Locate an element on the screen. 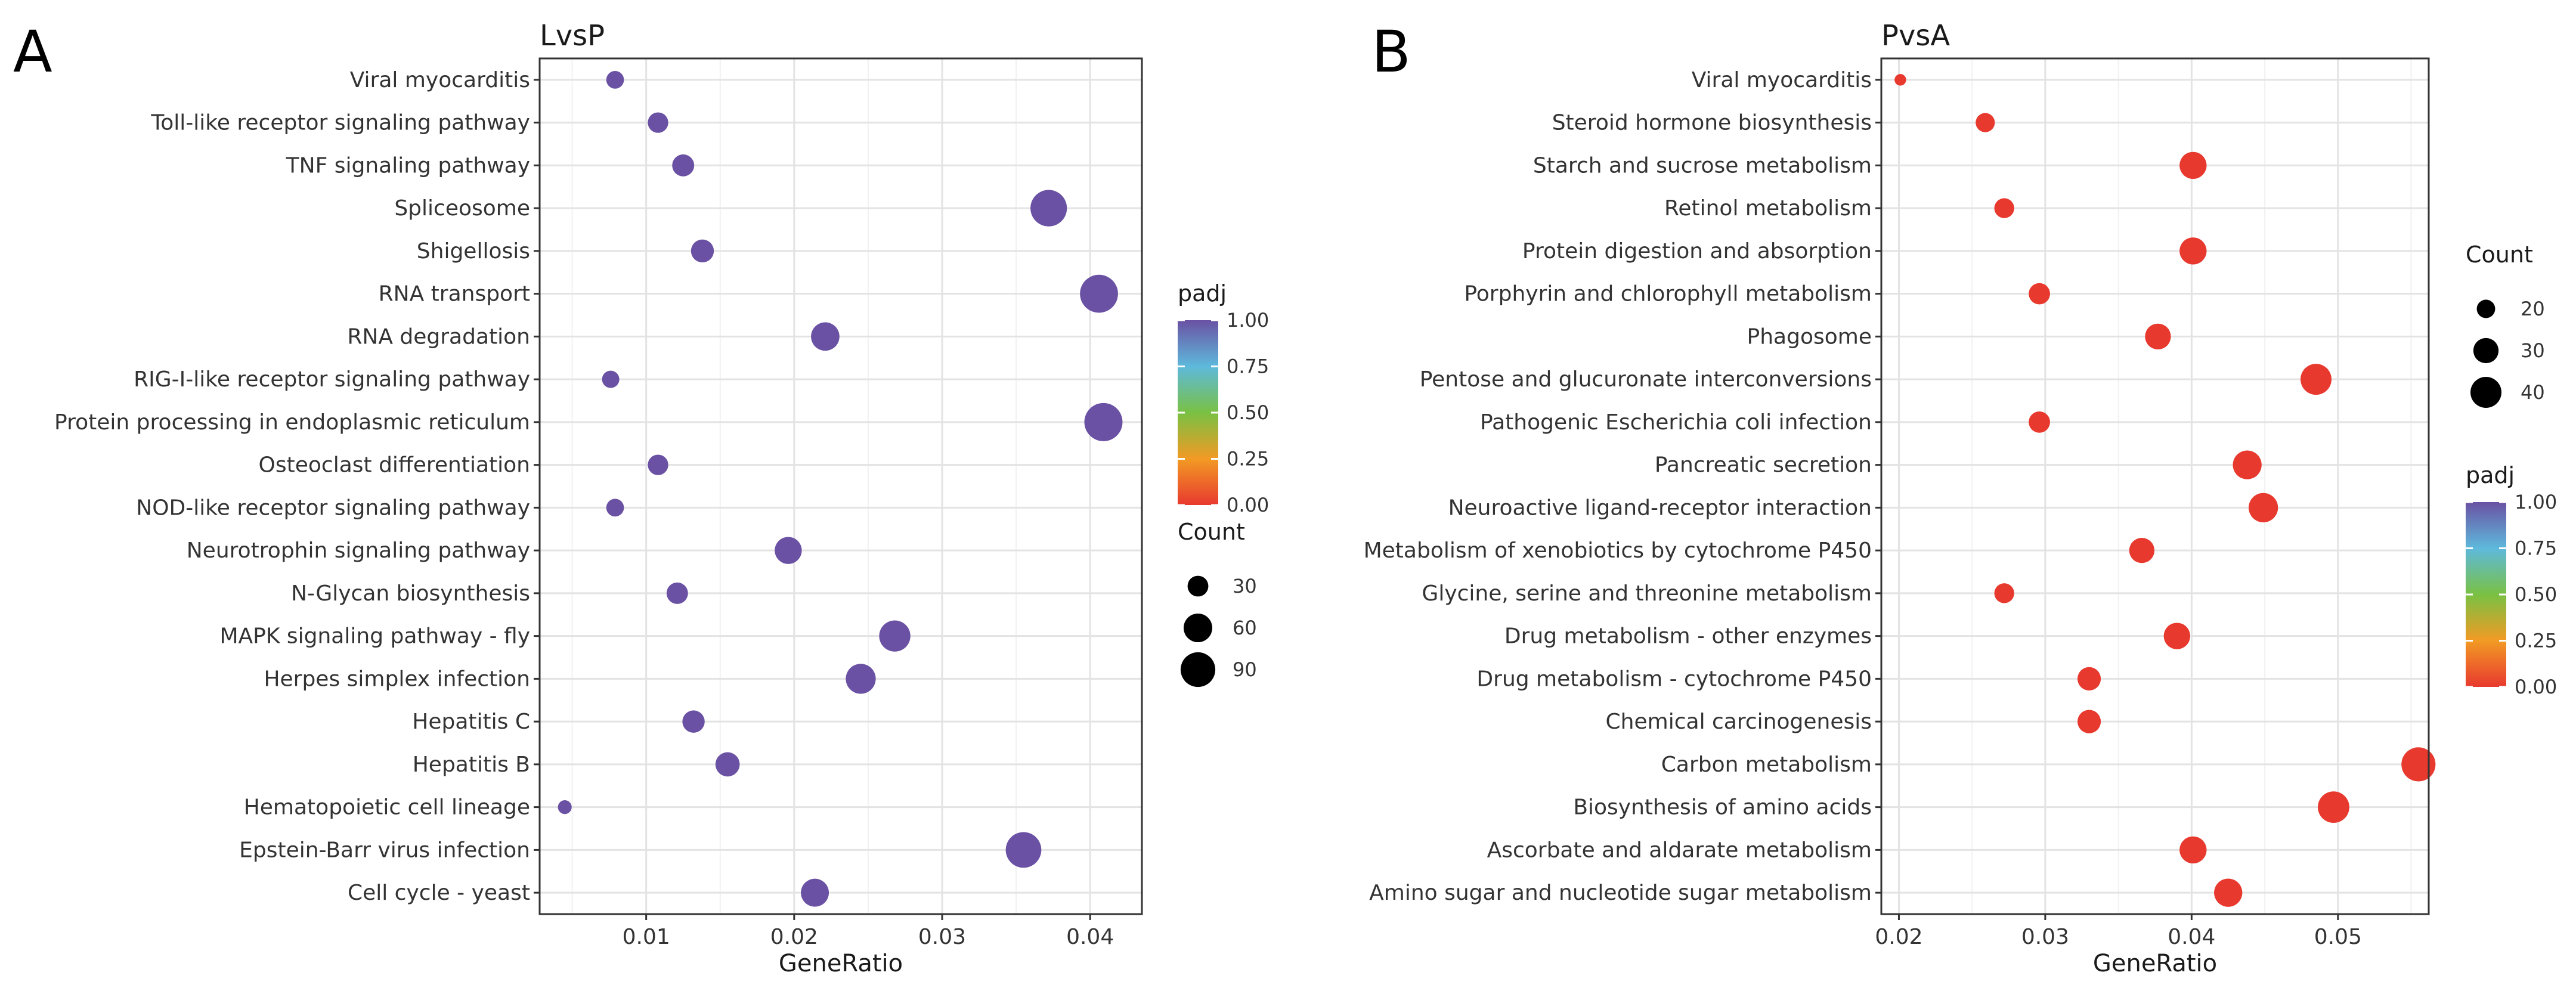 The image size is (2576, 994). point-hepatitis-c is located at coordinates (694, 721).